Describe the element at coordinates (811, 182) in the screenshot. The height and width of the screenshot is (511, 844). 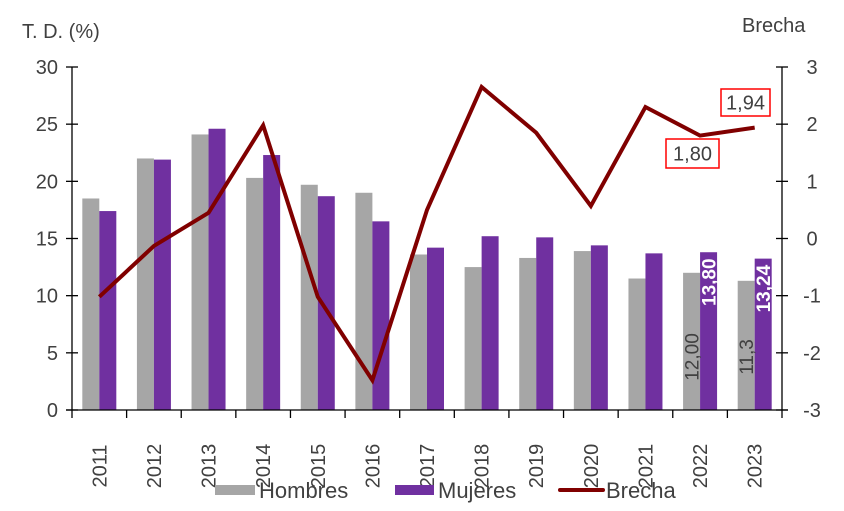
I see `right-tick-label: 1` at that location.